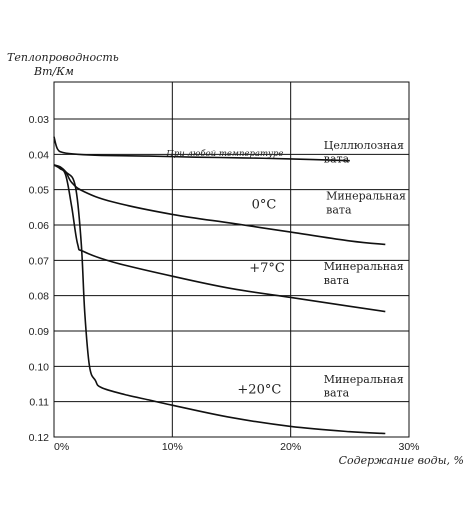  Describe the element at coordinates (267, 268) in the screenshot. I see `annotation-label: +7°C` at that location.